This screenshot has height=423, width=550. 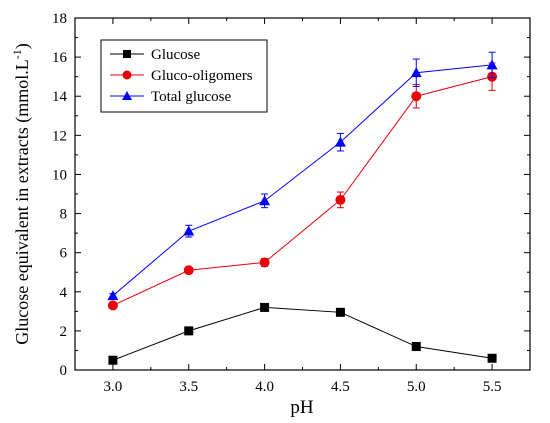 I want to click on y-tick-label: 4, so click(x=64, y=293).